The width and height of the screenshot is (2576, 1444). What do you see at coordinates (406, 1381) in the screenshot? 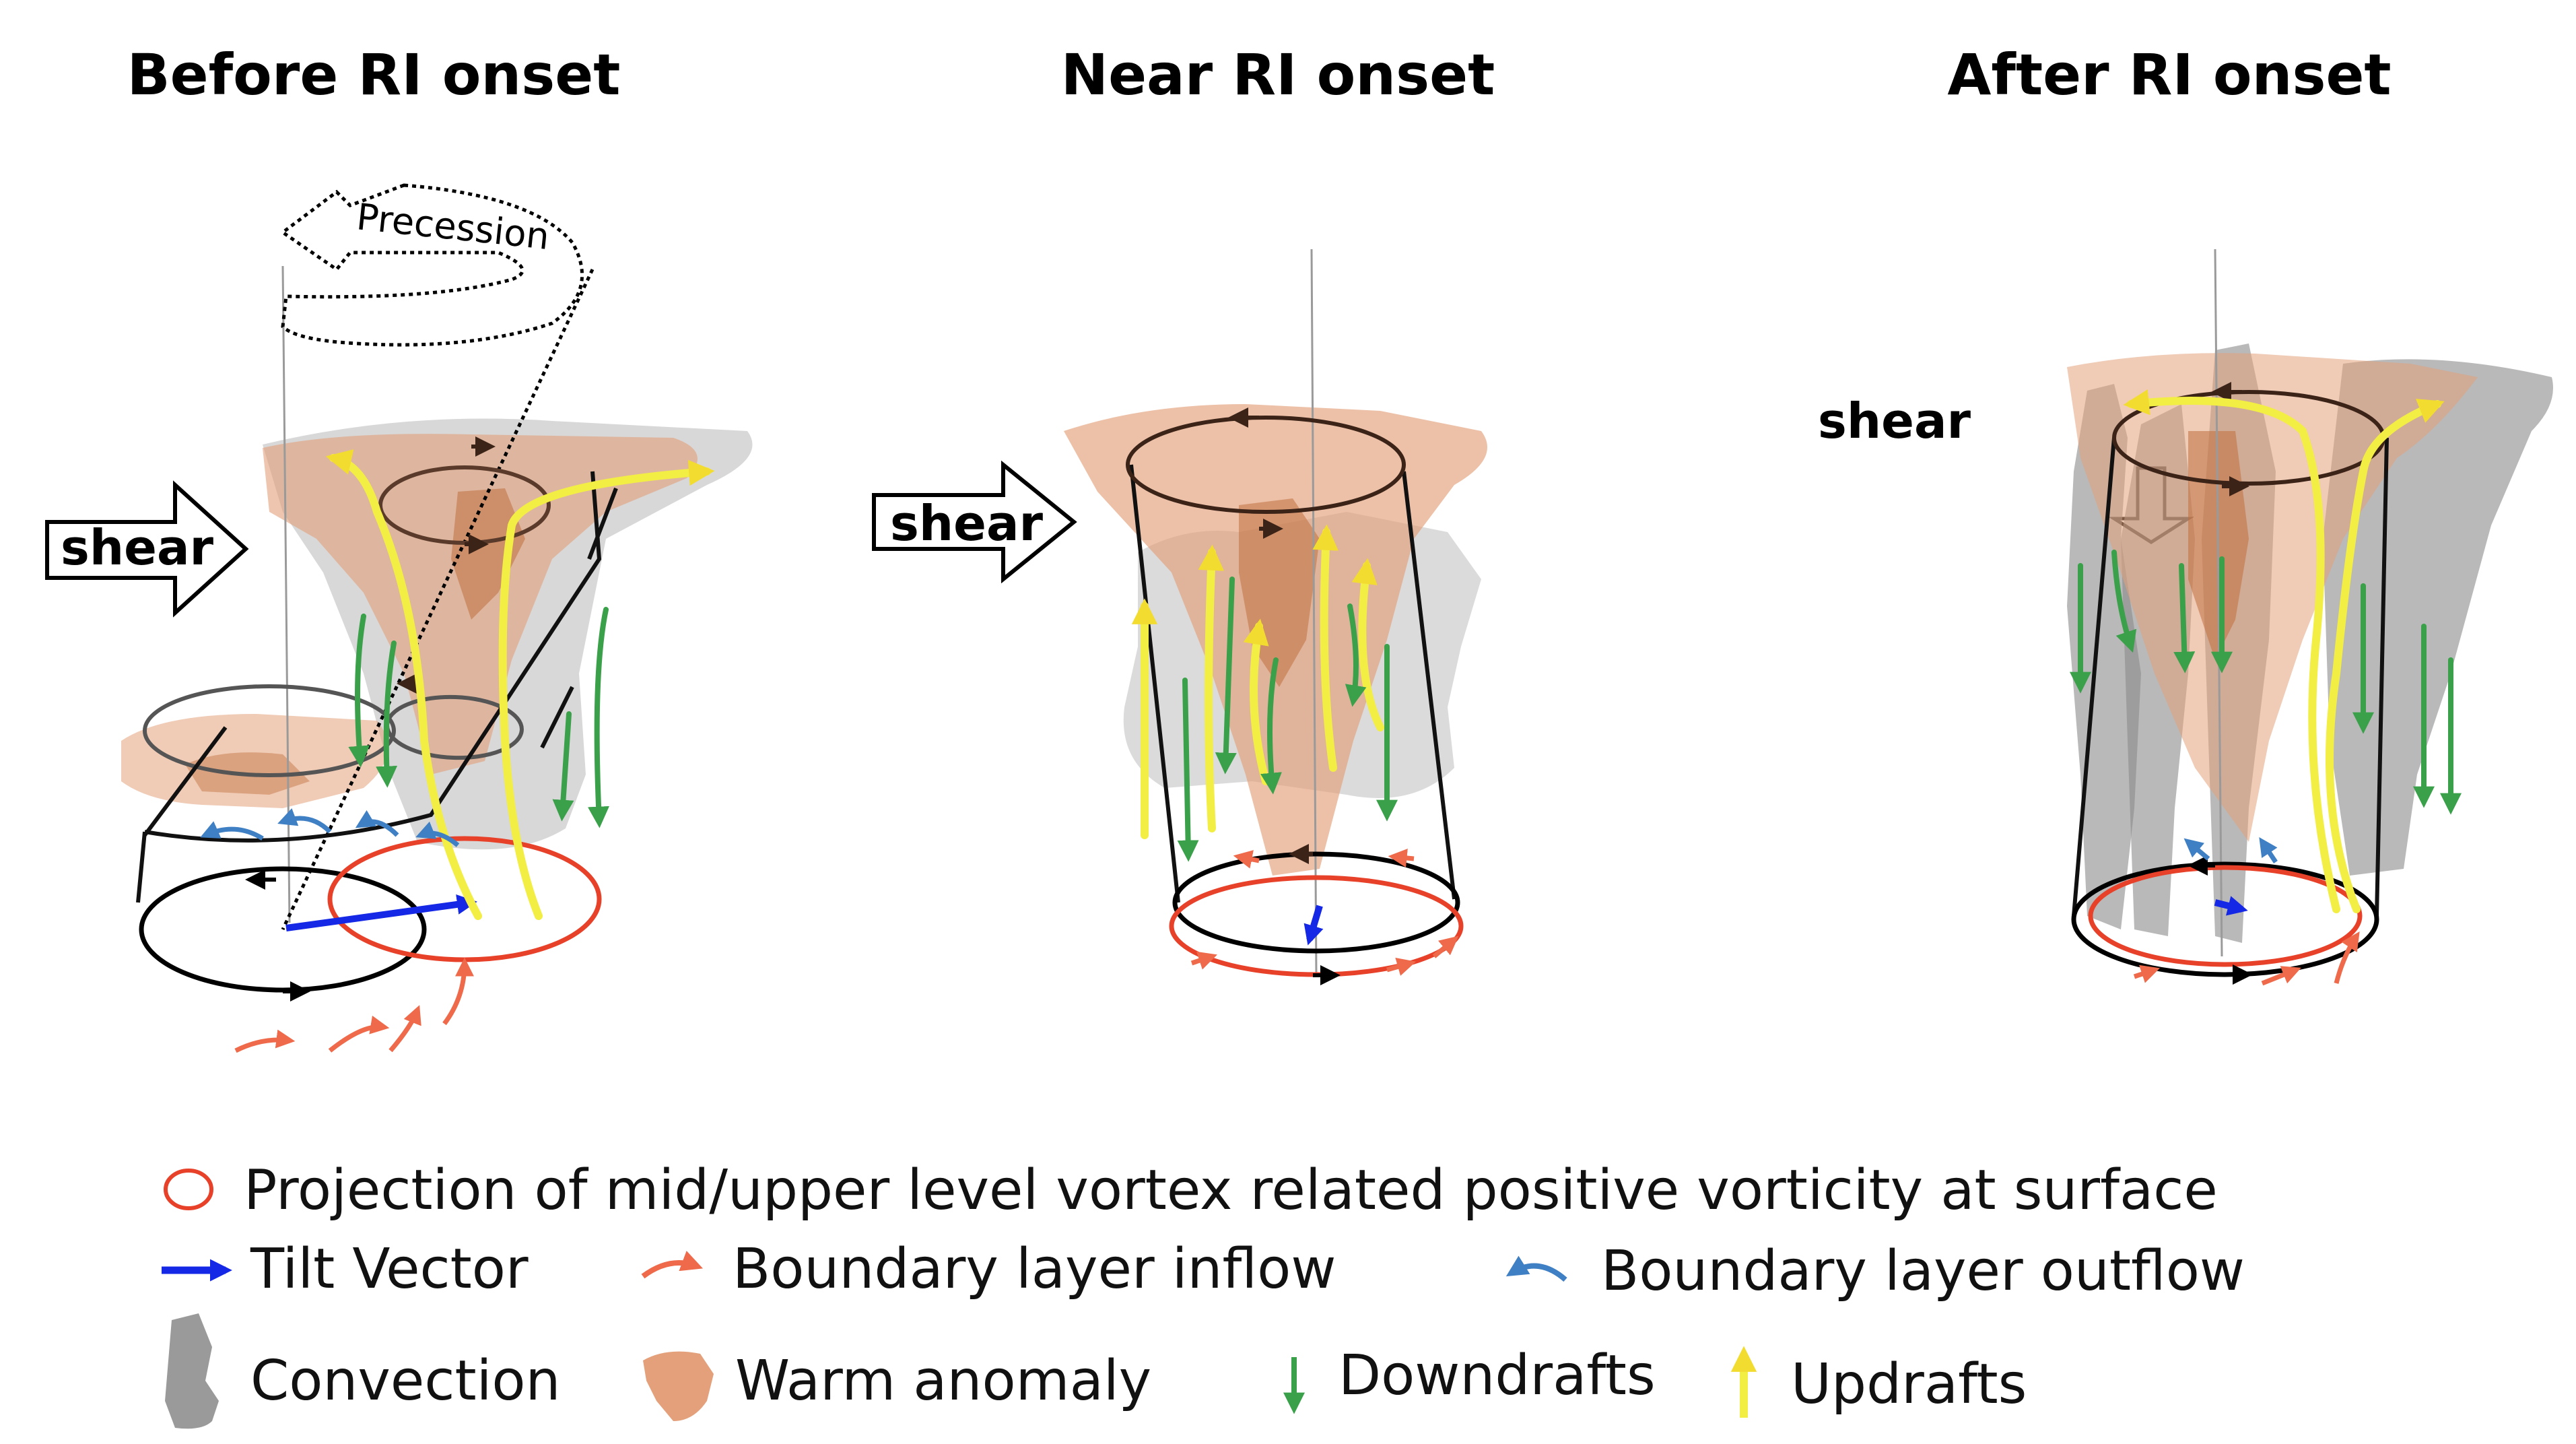
I see `legend-convection-label: Convection` at bounding box center [406, 1381].